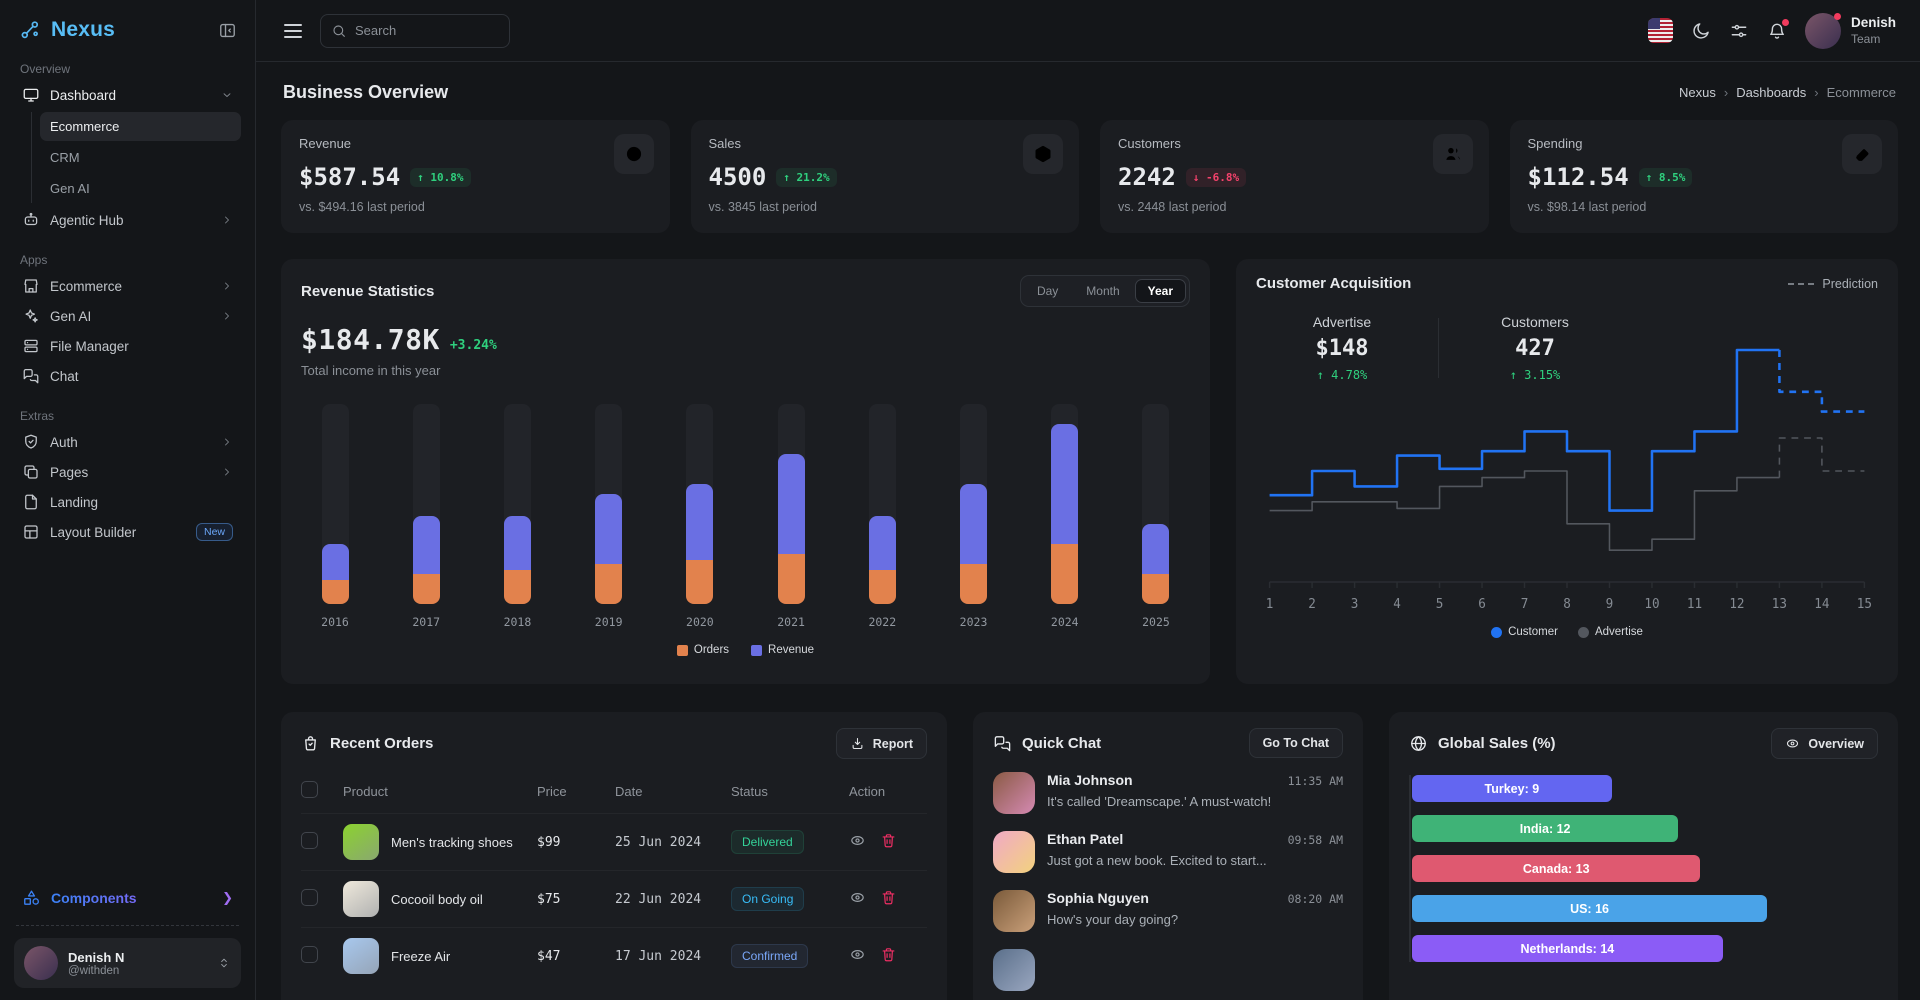  What do you see at coordinates (609, 516) in the screenshot?
I see `bar-column-2019: 2019` at bounding box center [609, 516].